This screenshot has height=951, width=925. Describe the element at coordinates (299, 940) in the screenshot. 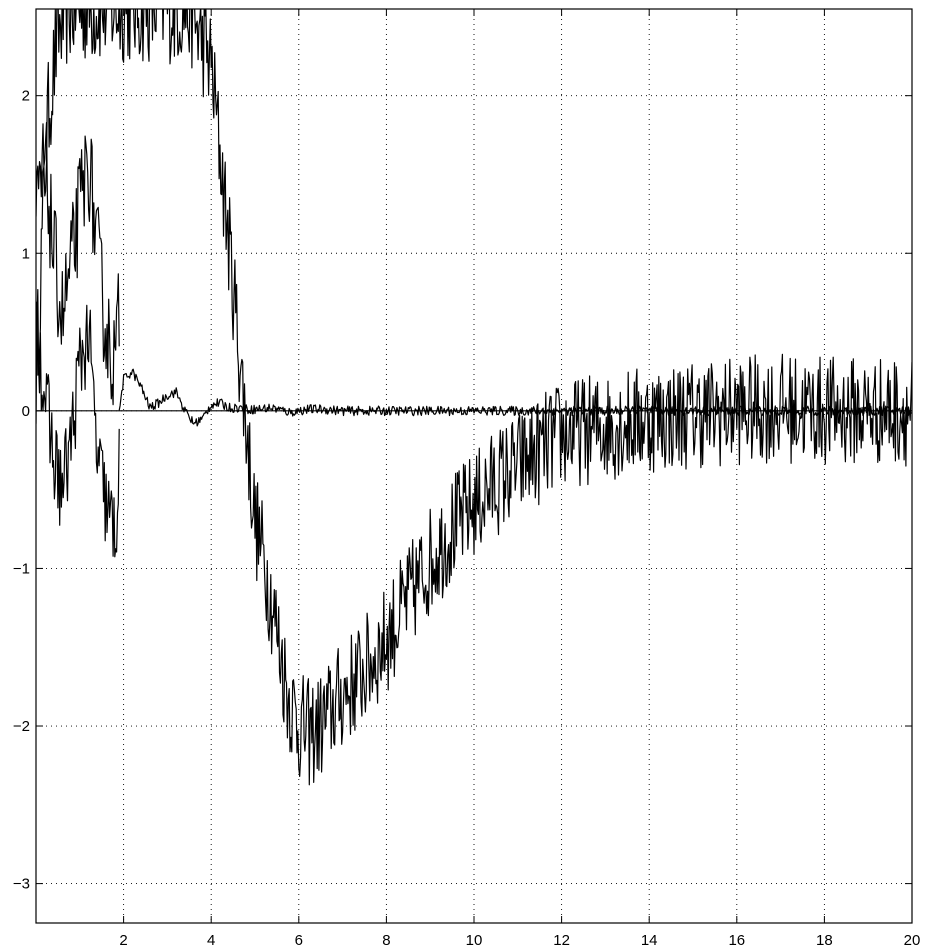

I see `x-tick-label: 6` at that location.